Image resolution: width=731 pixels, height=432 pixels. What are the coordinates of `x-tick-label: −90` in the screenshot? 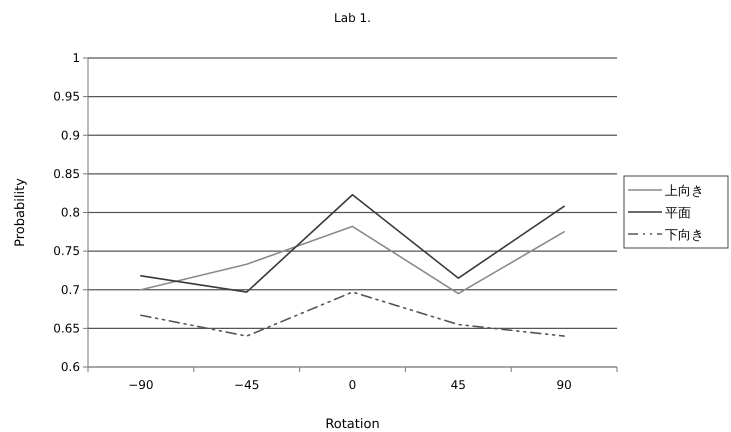 It's located at (141, 385).